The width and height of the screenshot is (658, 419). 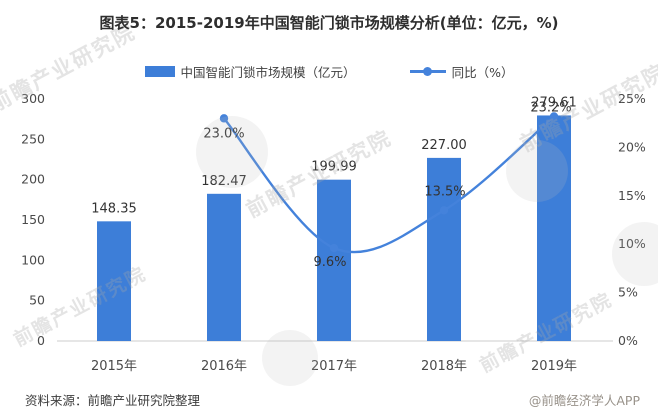 What do you see at coordinates (37, 300) in the screenshot?
I see `left-axis-tick: 50` at bounding box center [37, 300].